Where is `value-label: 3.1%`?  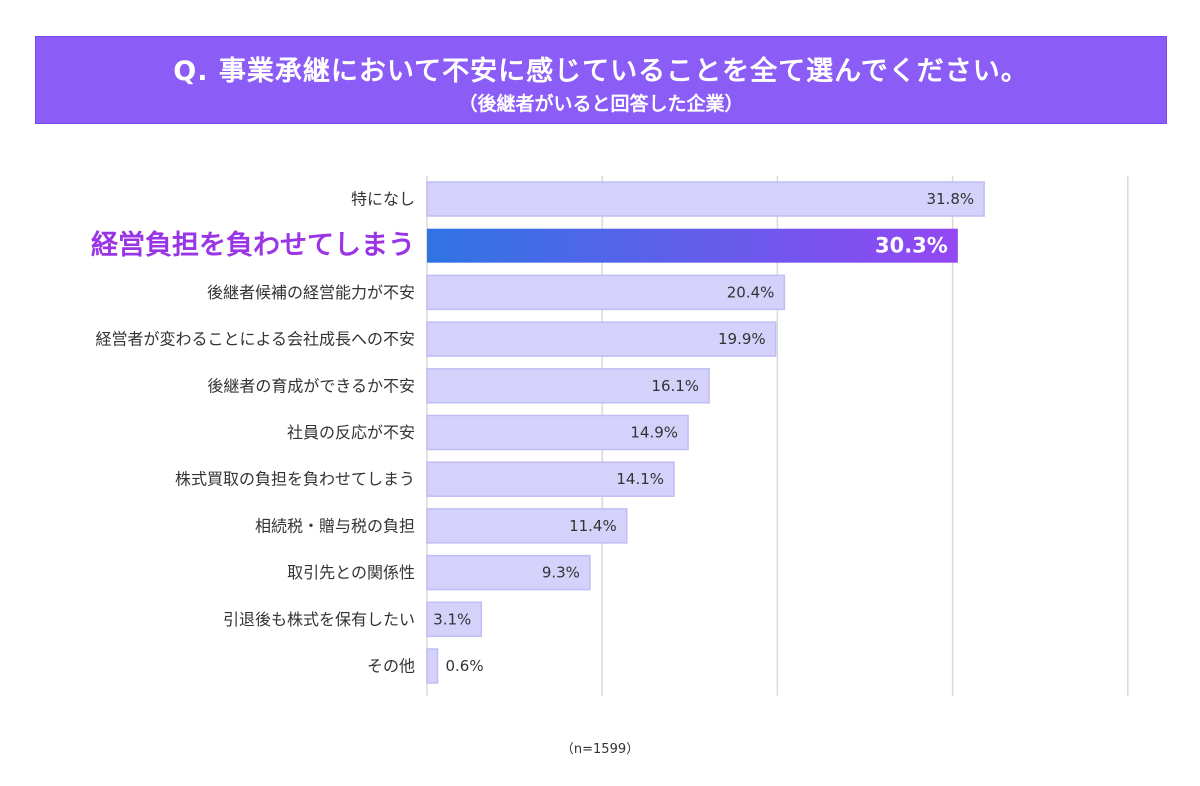 value-label: 3.1% is located at coordinates (452, 619).